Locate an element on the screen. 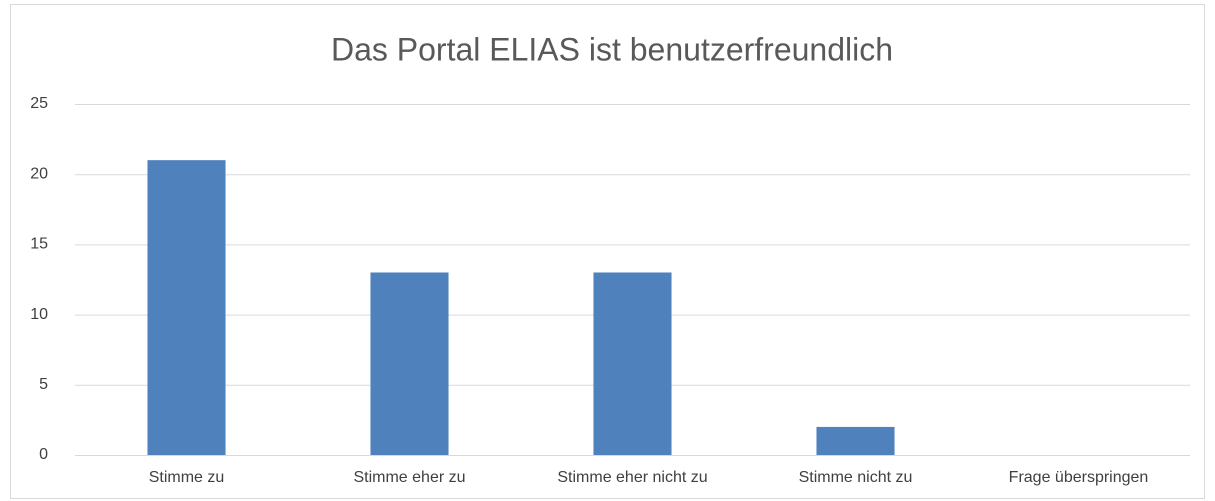  x-tick-label: Frage überspringen is located at coordinates (1079, 477).